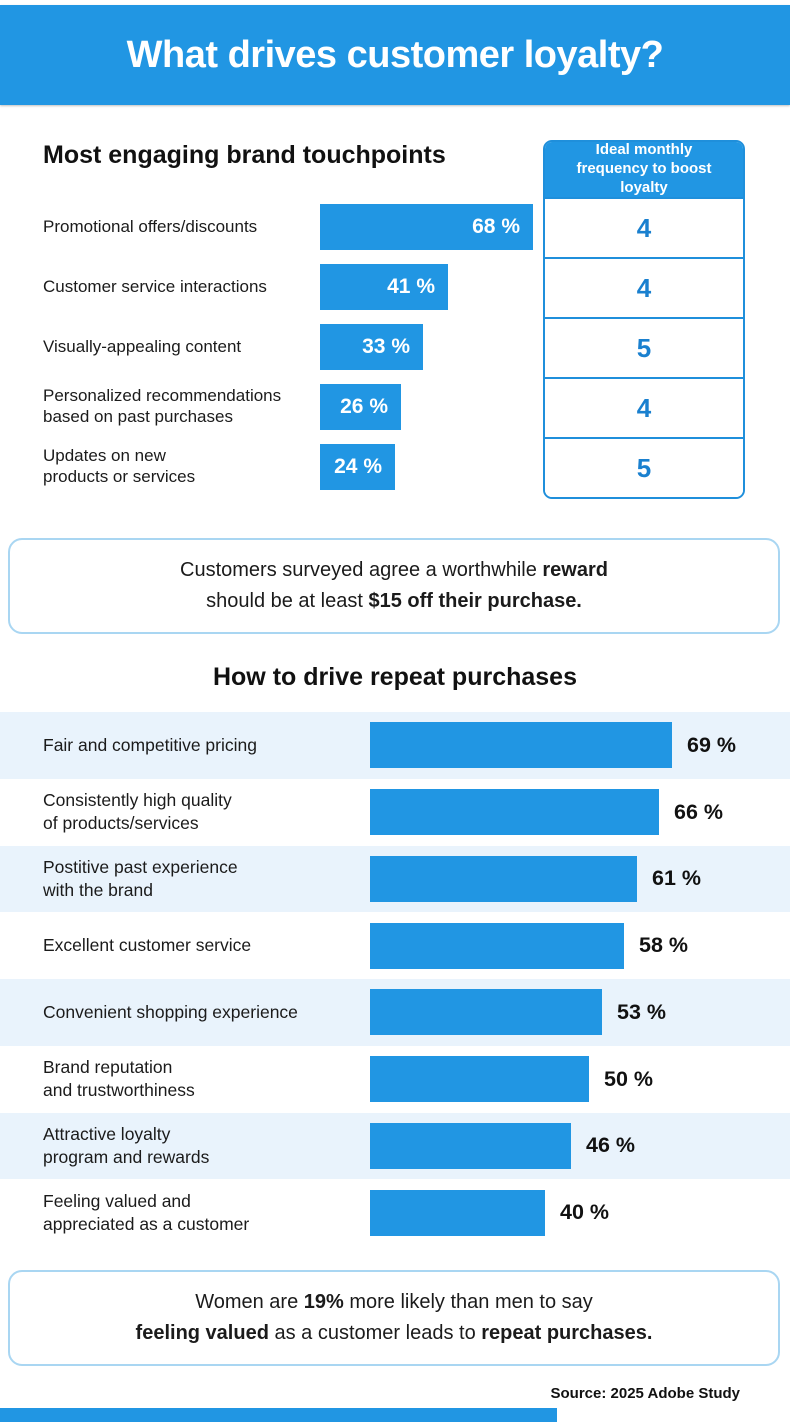  I want to click on repeat-purchase-value: 58 %, so click(664, 945).